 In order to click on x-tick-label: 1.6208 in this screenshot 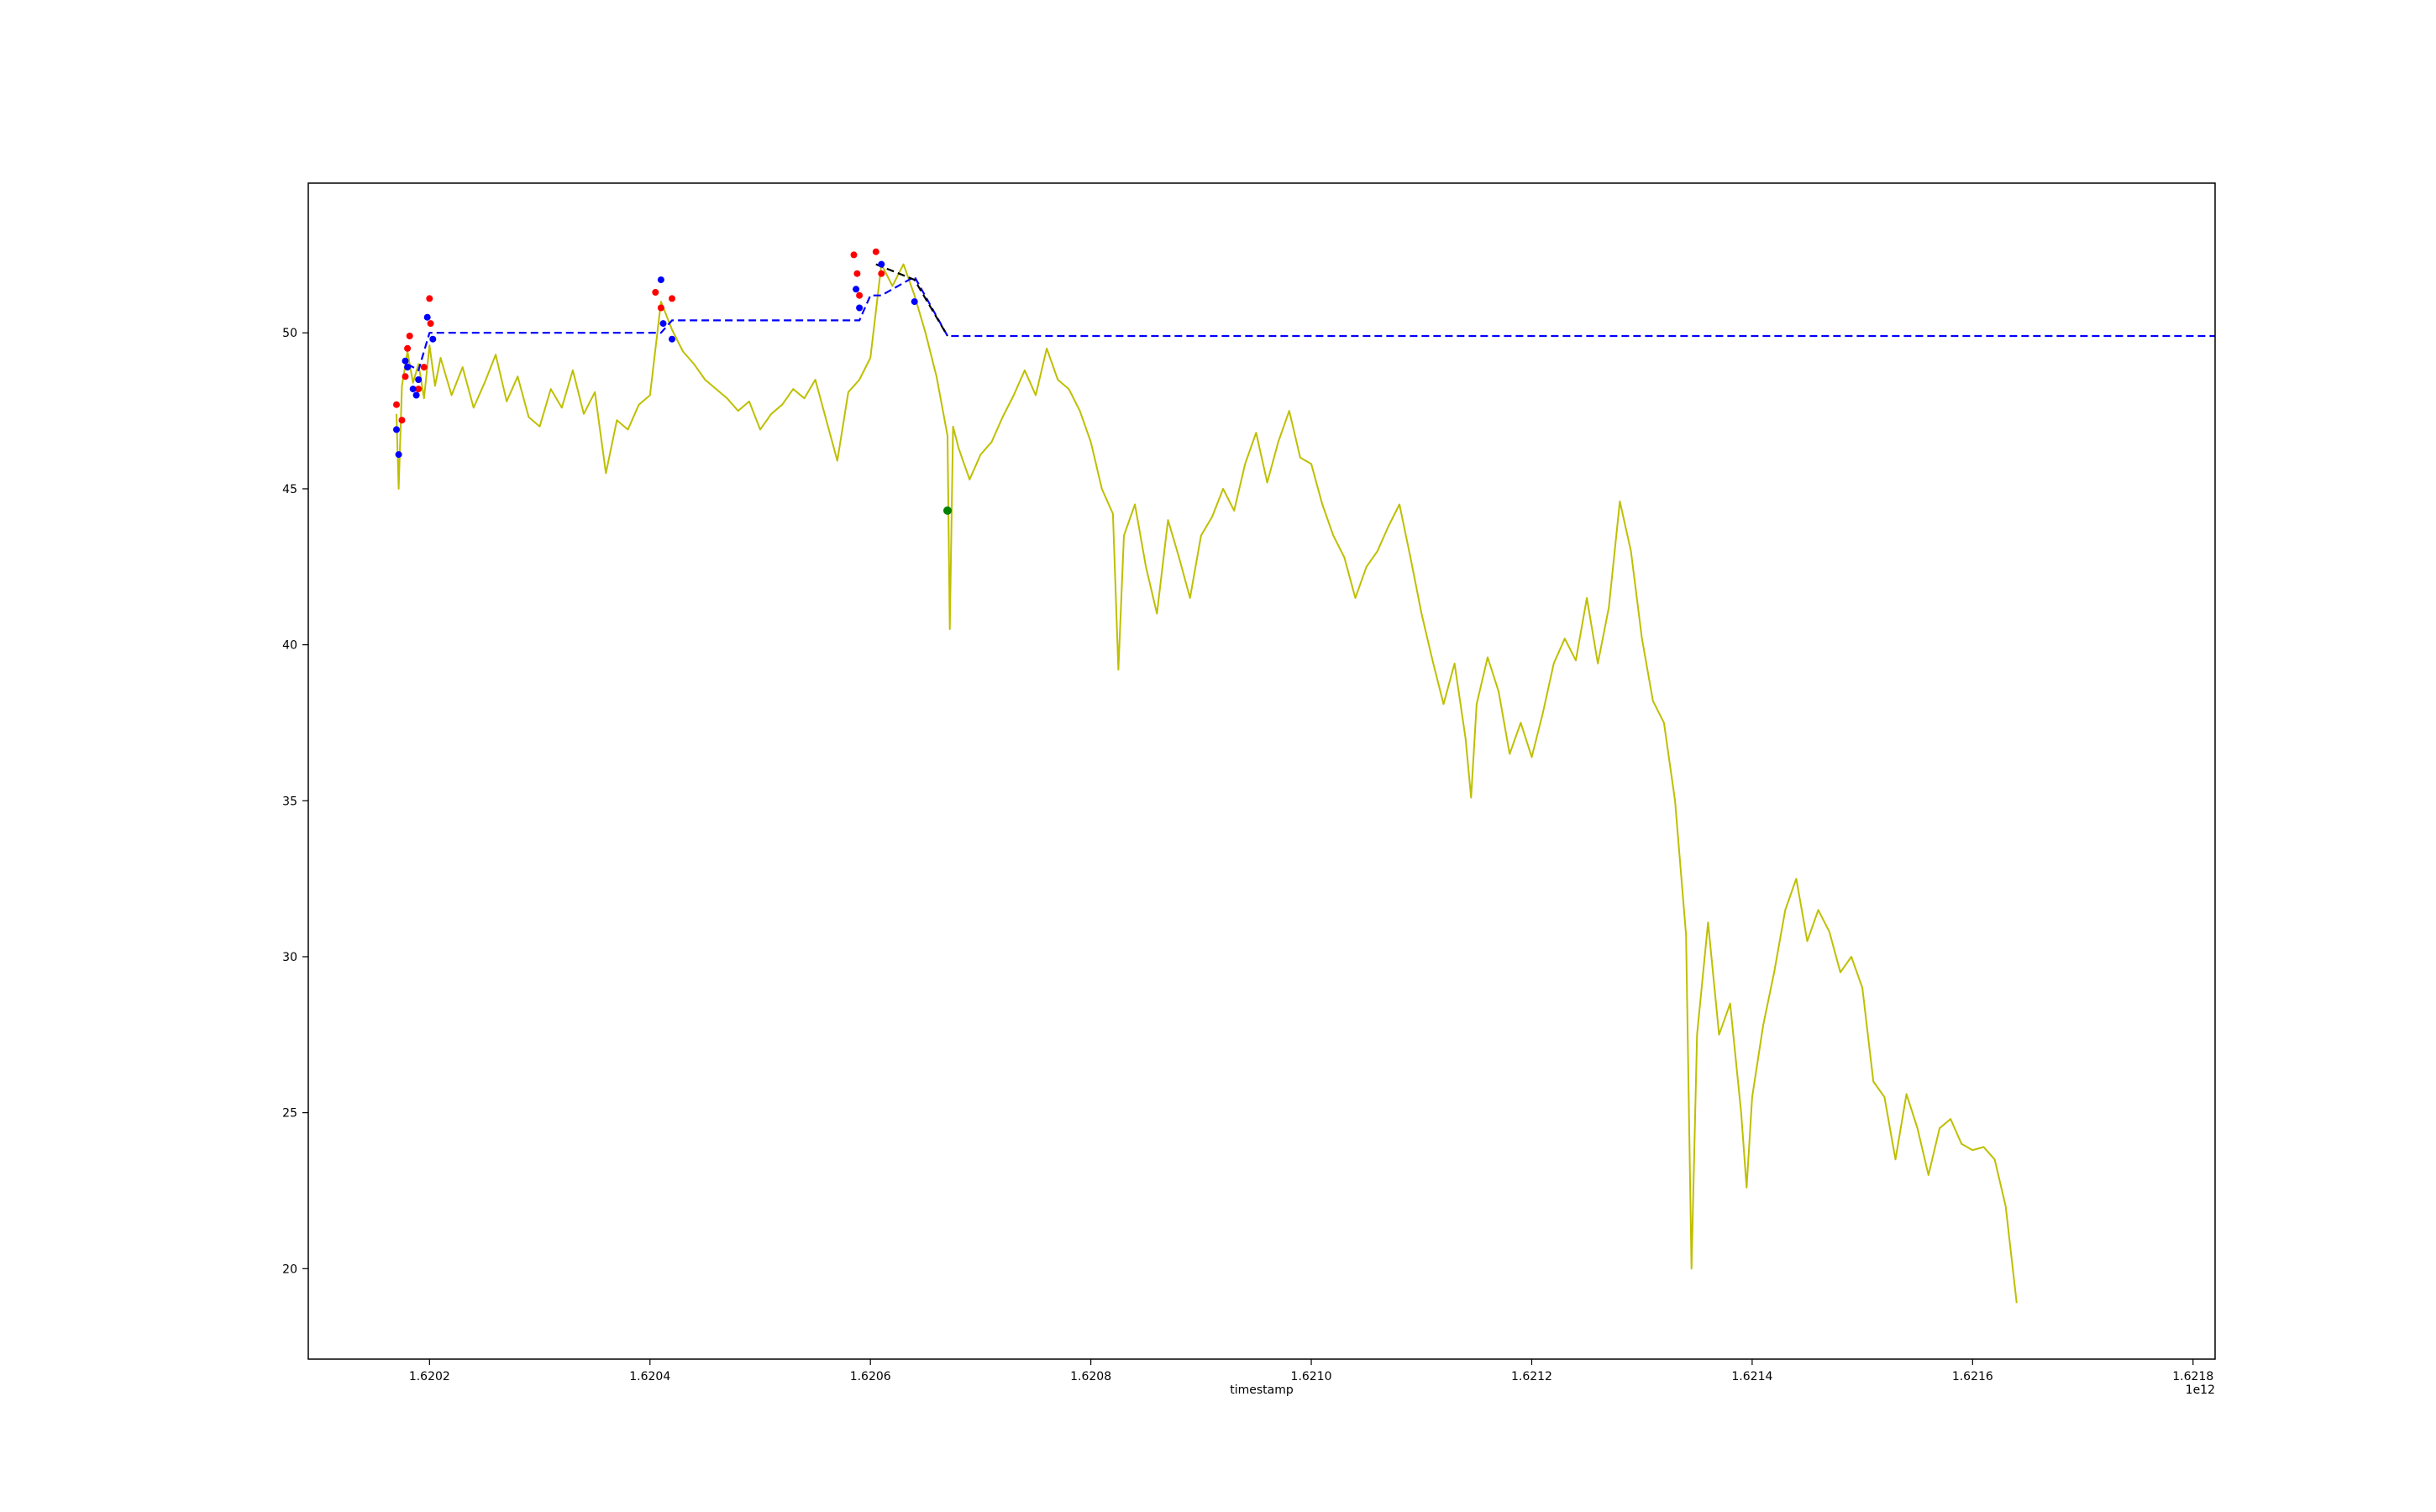, I will do `click(1090, 1376)`.